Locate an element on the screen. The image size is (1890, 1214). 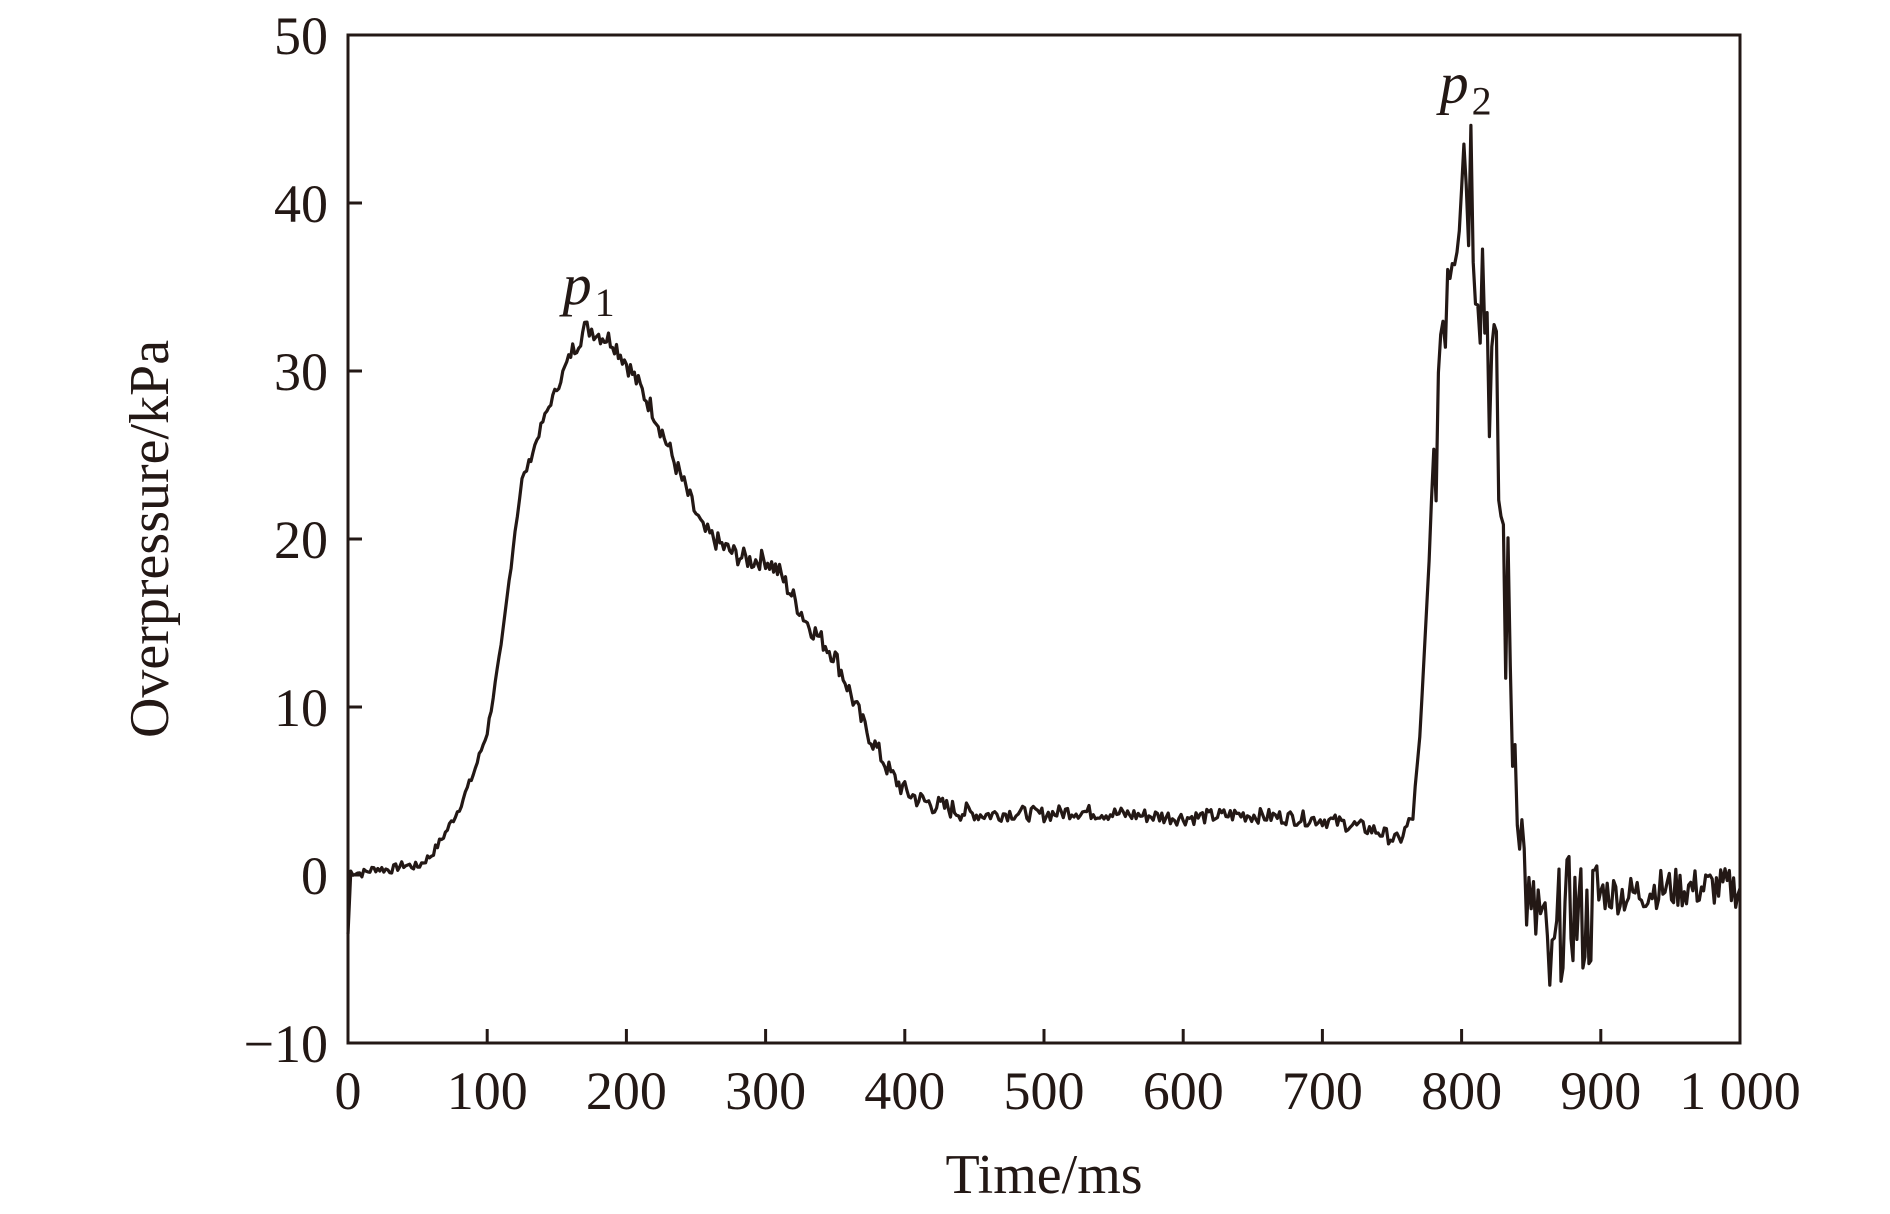
x-tick-label: 700 is located at coordinates (1322, 1091).